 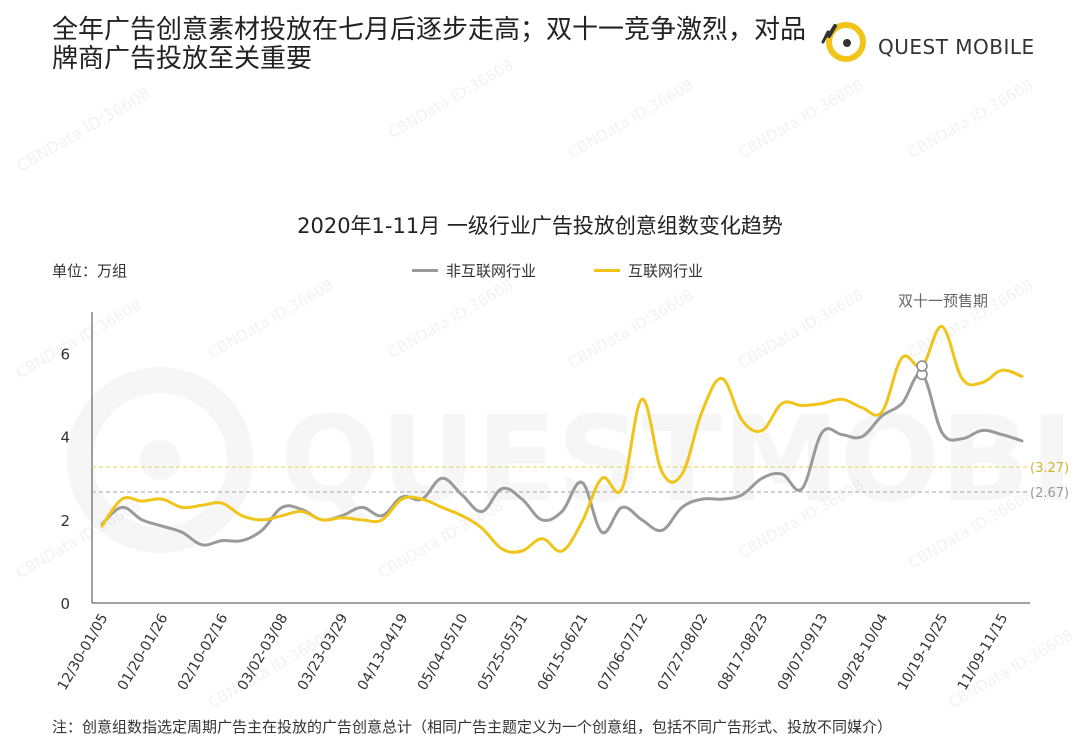 I want to click on logo-text: QUEST MOBILE, so click(x=956, y=47).